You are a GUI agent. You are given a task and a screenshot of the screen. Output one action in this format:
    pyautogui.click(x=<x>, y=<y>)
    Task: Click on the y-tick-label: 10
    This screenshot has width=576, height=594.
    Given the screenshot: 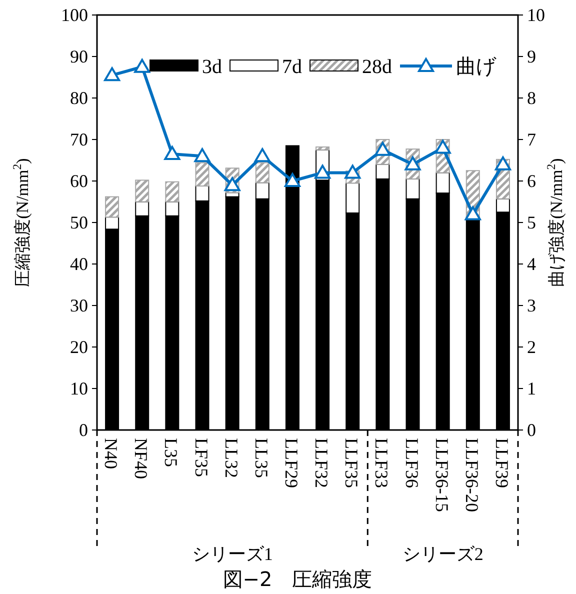 What is the action you would take?
    pyautogui.click(x=79, y=388)
    